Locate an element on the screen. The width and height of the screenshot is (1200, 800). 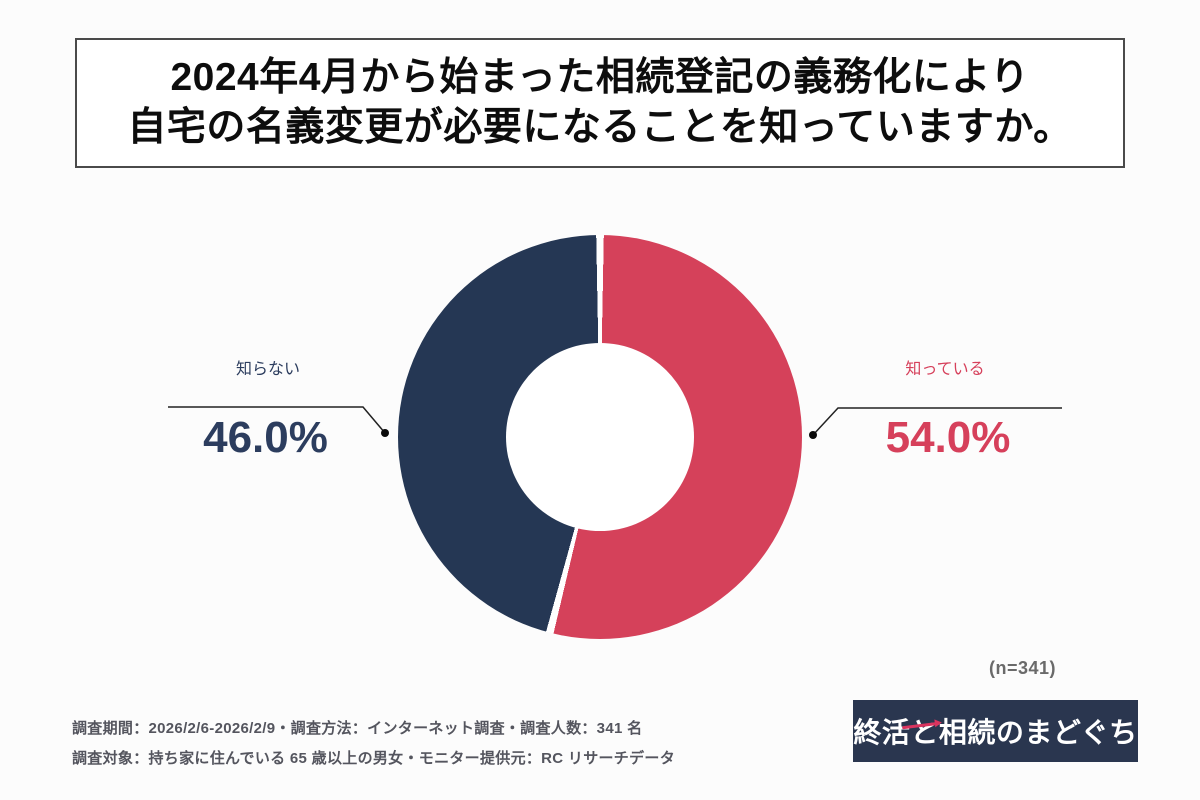
title-line-2: 自宅の名義変更が必要になることを知っていますか。 is located at coordinates (600, 127).